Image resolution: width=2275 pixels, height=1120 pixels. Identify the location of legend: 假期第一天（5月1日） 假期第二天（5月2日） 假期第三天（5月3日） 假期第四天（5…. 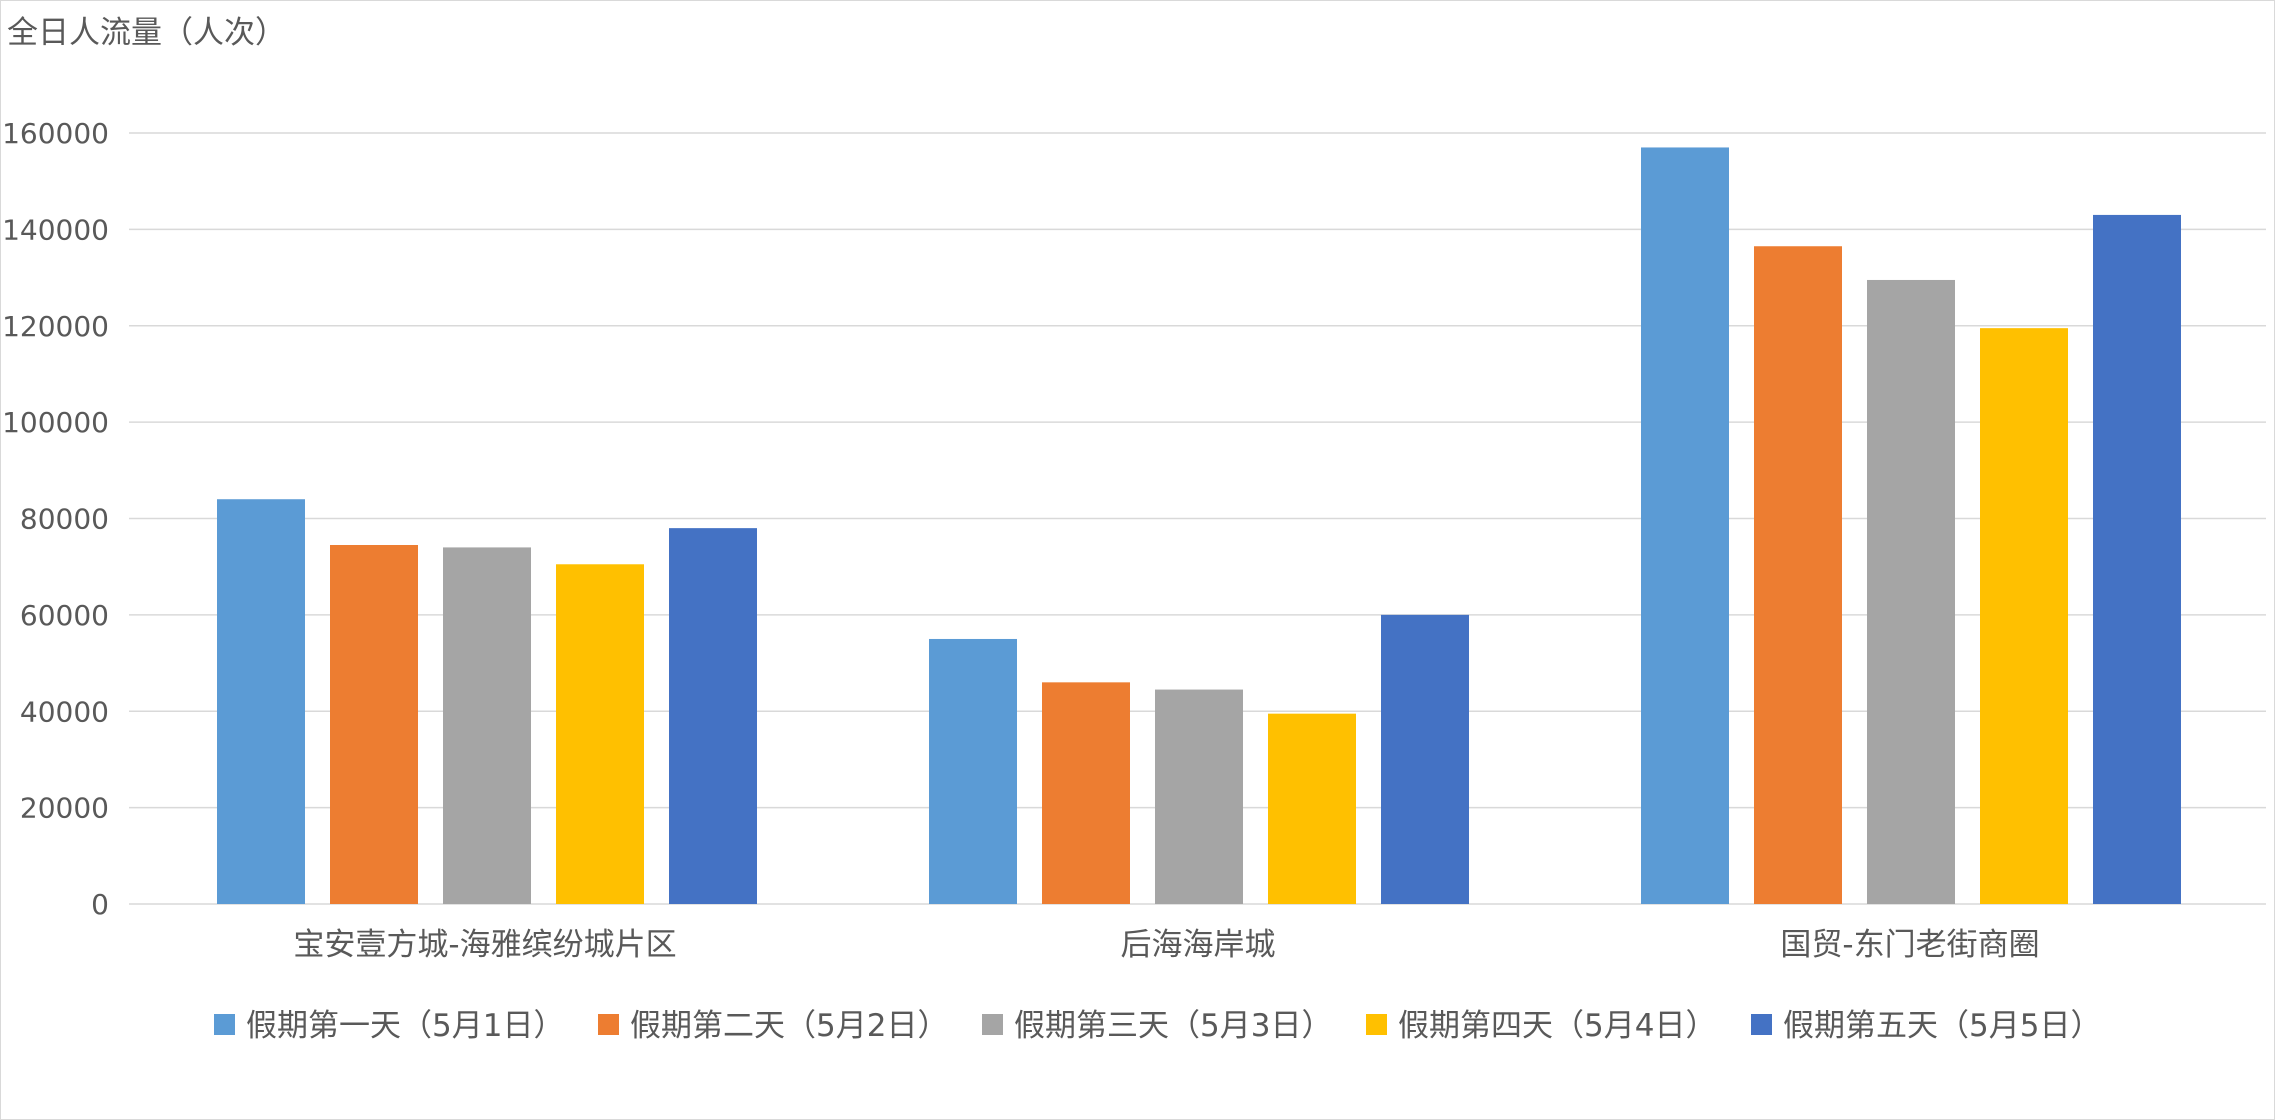
(1157, 1026).